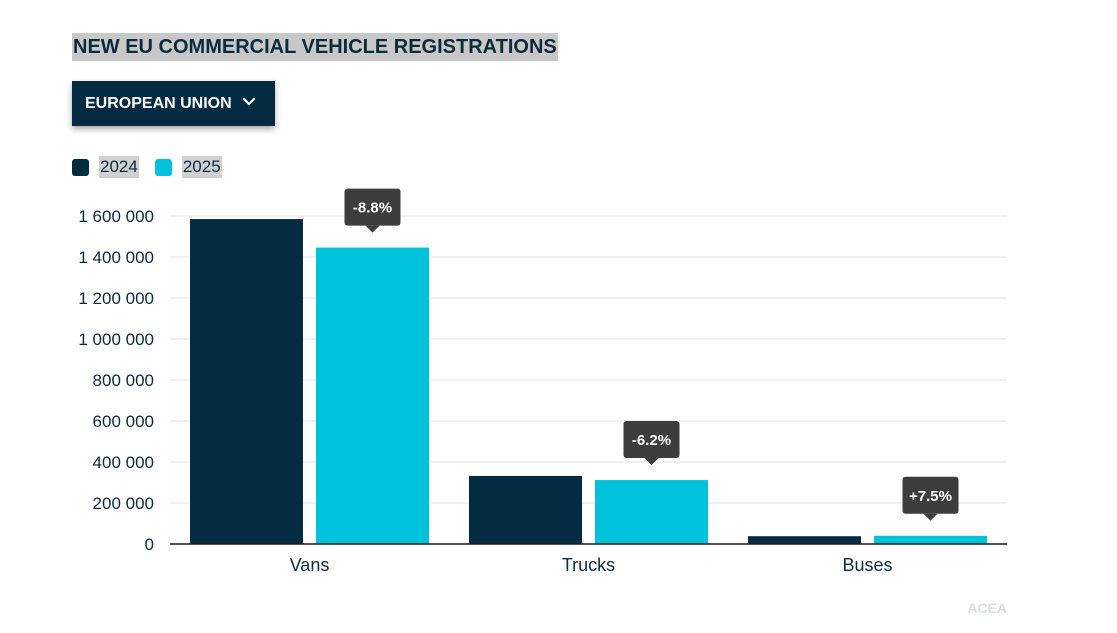  I want to click on x-tick-label: Trucks, so click(588, 565).